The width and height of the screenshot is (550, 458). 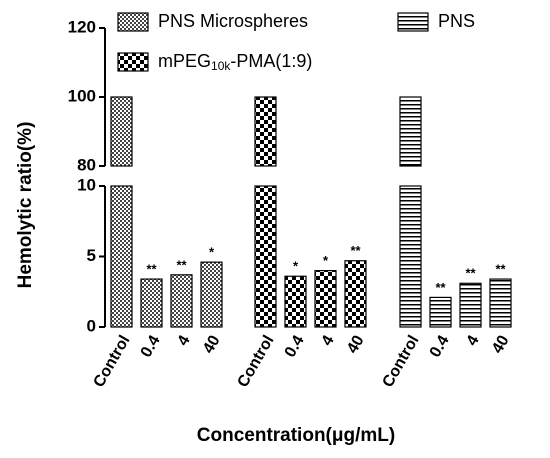 What do you see at coordinates (86, 184) in the screenshot?
I see `y-tick-label: 10` at bounding box center [86, 184].